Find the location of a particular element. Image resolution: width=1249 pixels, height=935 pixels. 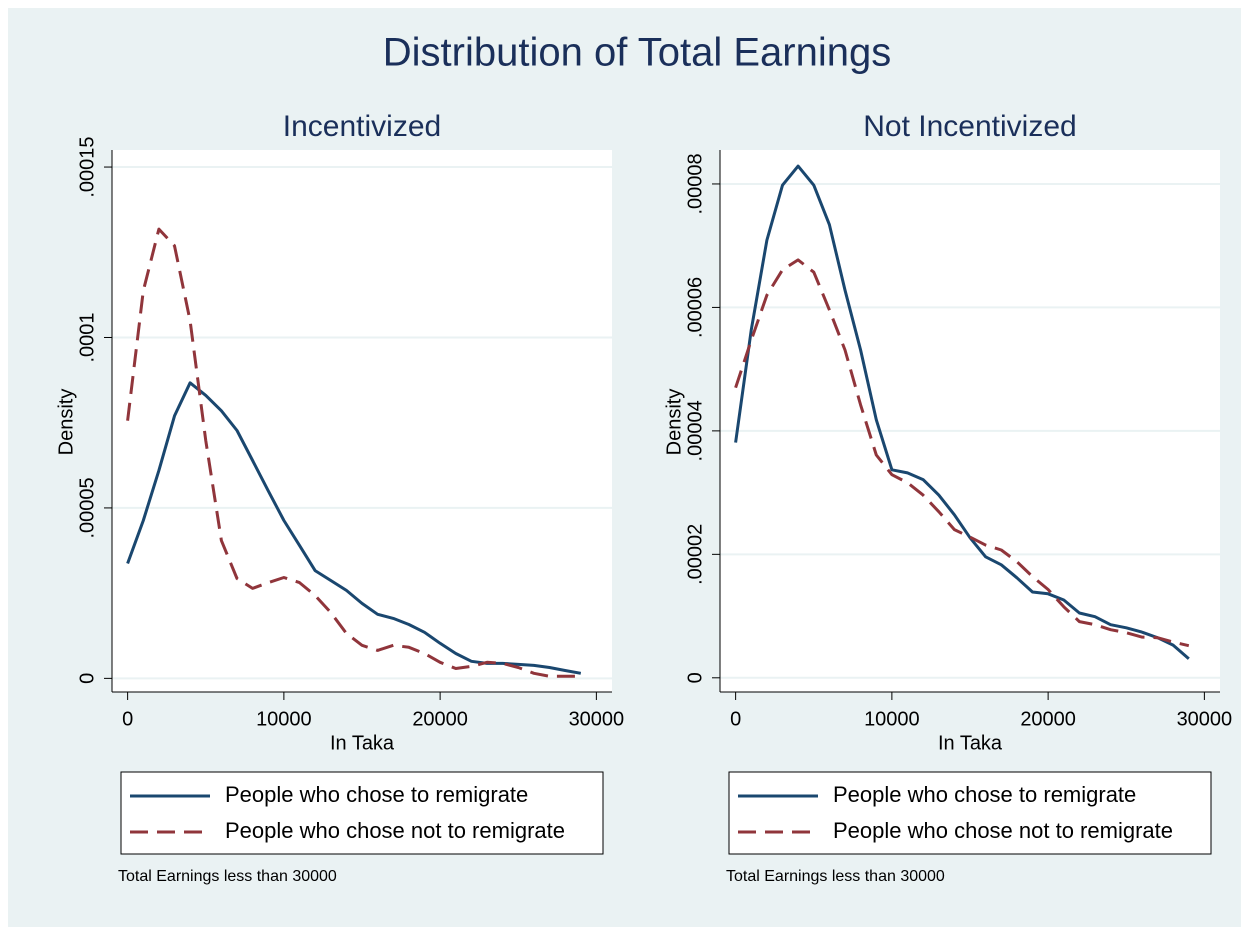

y-tick-label: .00015 is located at coordinates (87, 166).